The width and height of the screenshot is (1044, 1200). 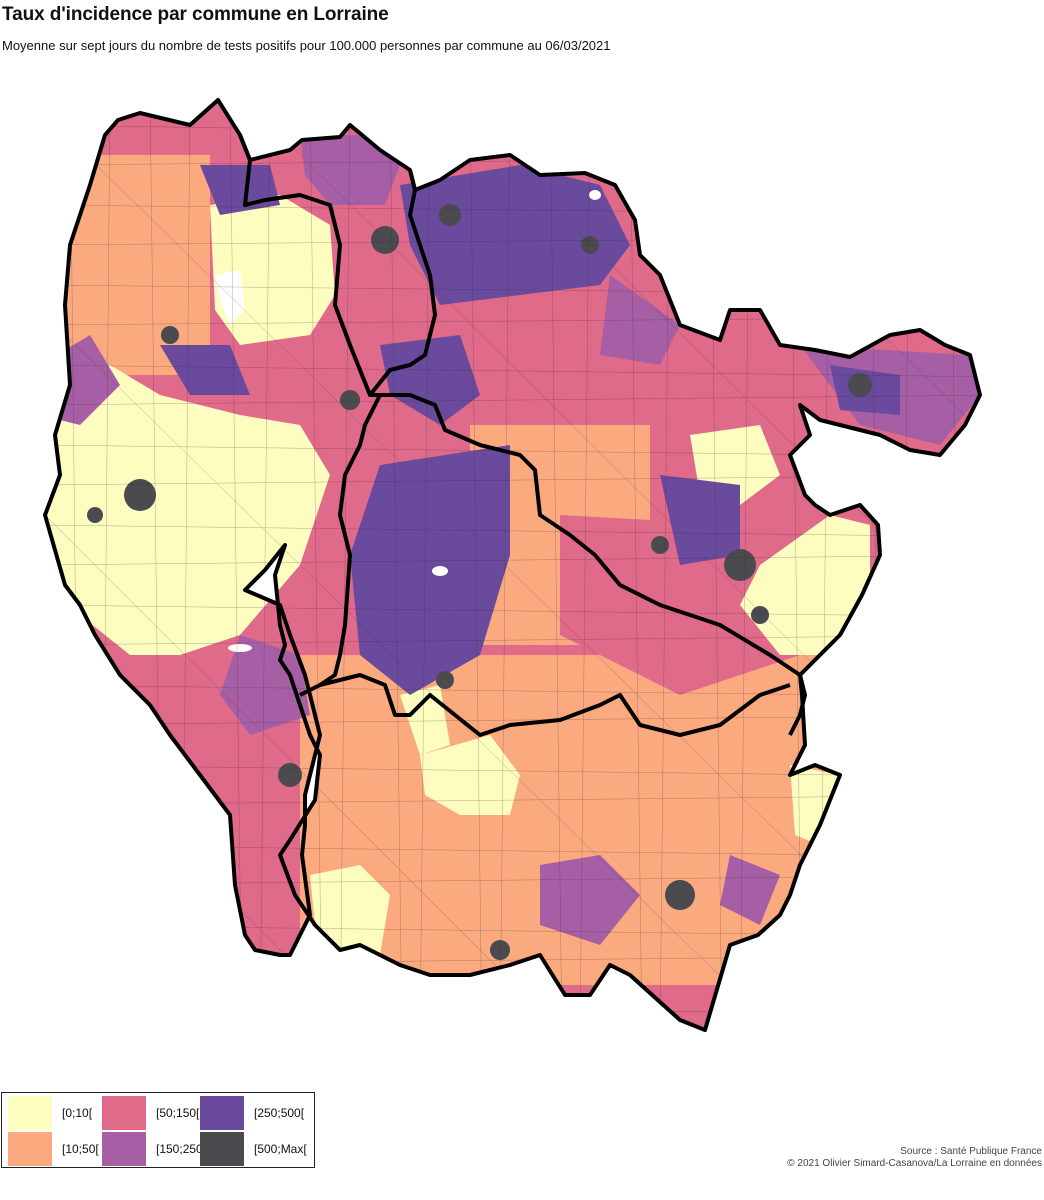 What do you see at coordinates (280, 1149) in the screenshot?
I see `legend-label: [500;Max[` at bounding box center [280, 1149].